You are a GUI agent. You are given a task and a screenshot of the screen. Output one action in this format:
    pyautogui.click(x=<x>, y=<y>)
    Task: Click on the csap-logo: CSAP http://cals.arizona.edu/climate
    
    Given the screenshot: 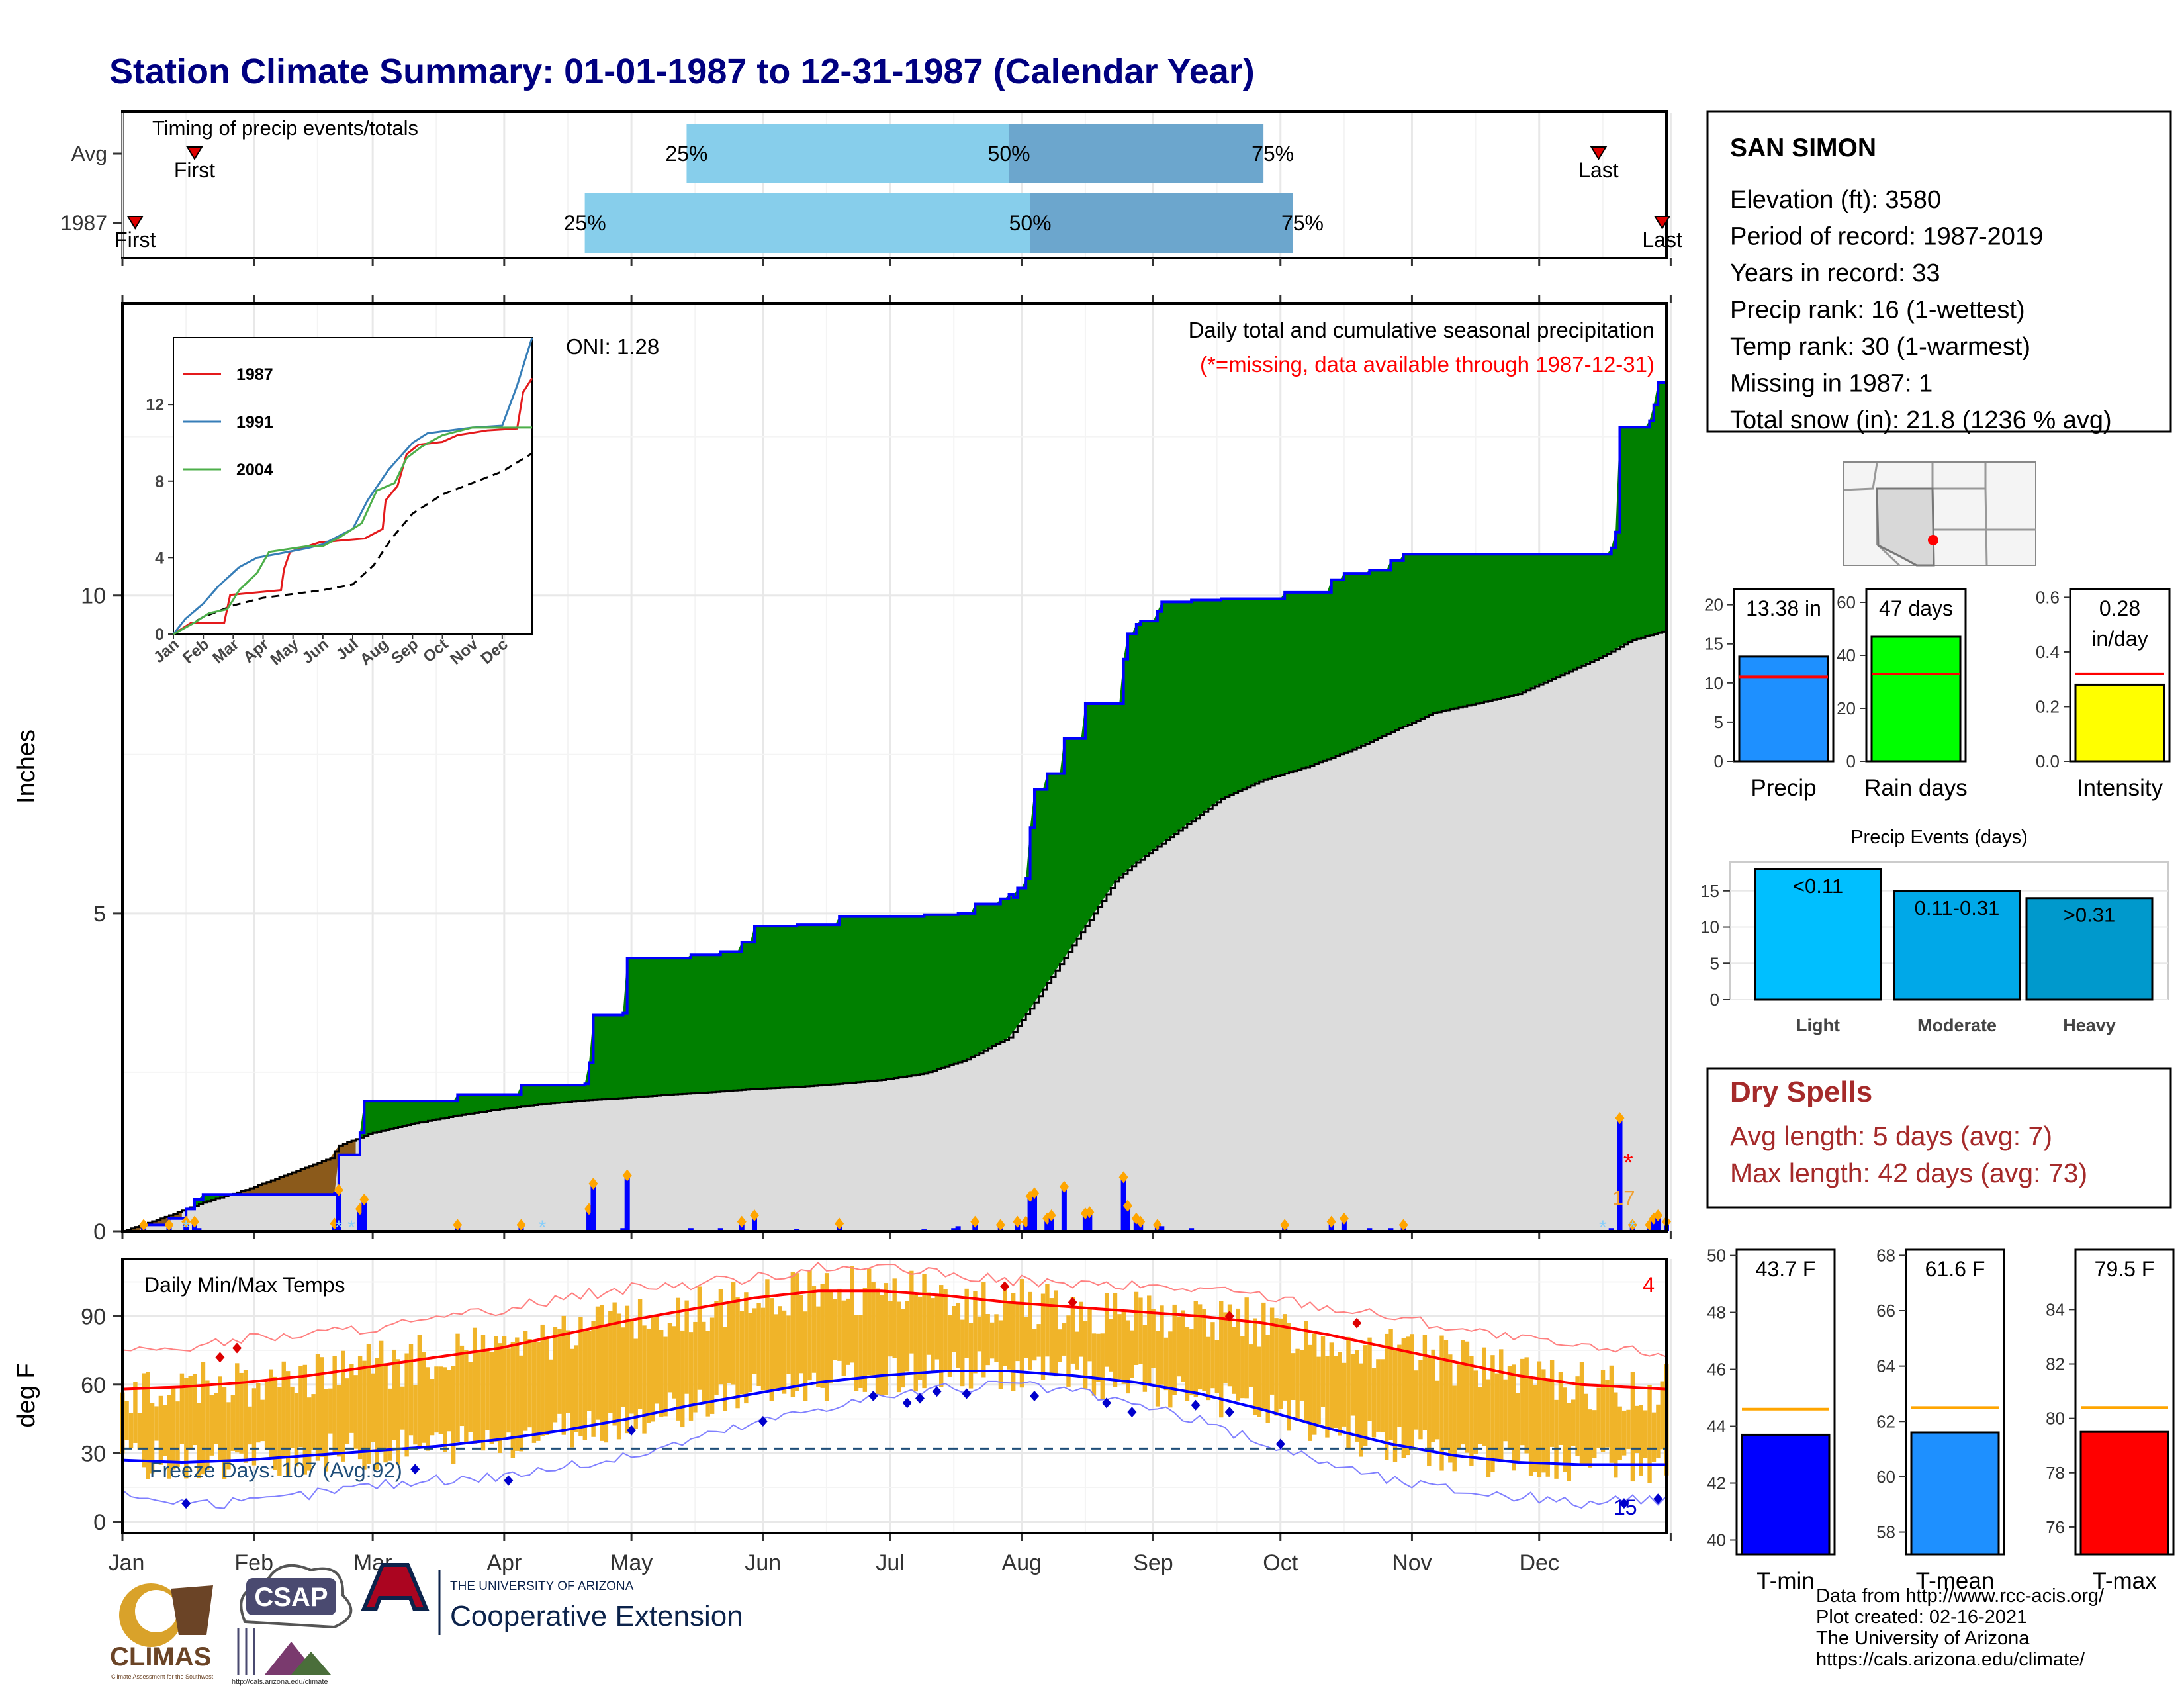 What is the action you would take?
    pyautogui.click(x=292, y=1625)
    